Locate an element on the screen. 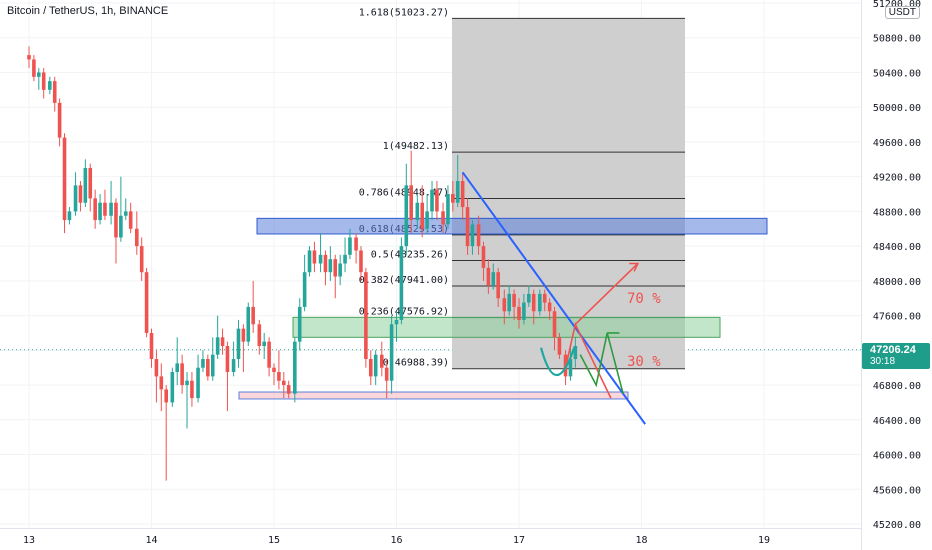 The height and width of the screenshot is (550, 932). zone-support is located at coordinates (506, 327).